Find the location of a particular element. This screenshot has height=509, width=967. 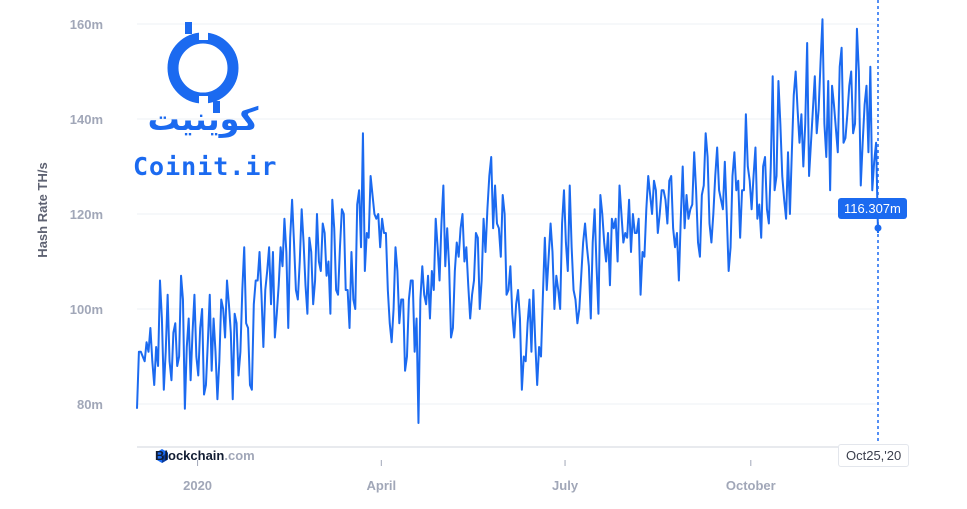

y-tick-label: 140m is located at coordinates (86, 119).